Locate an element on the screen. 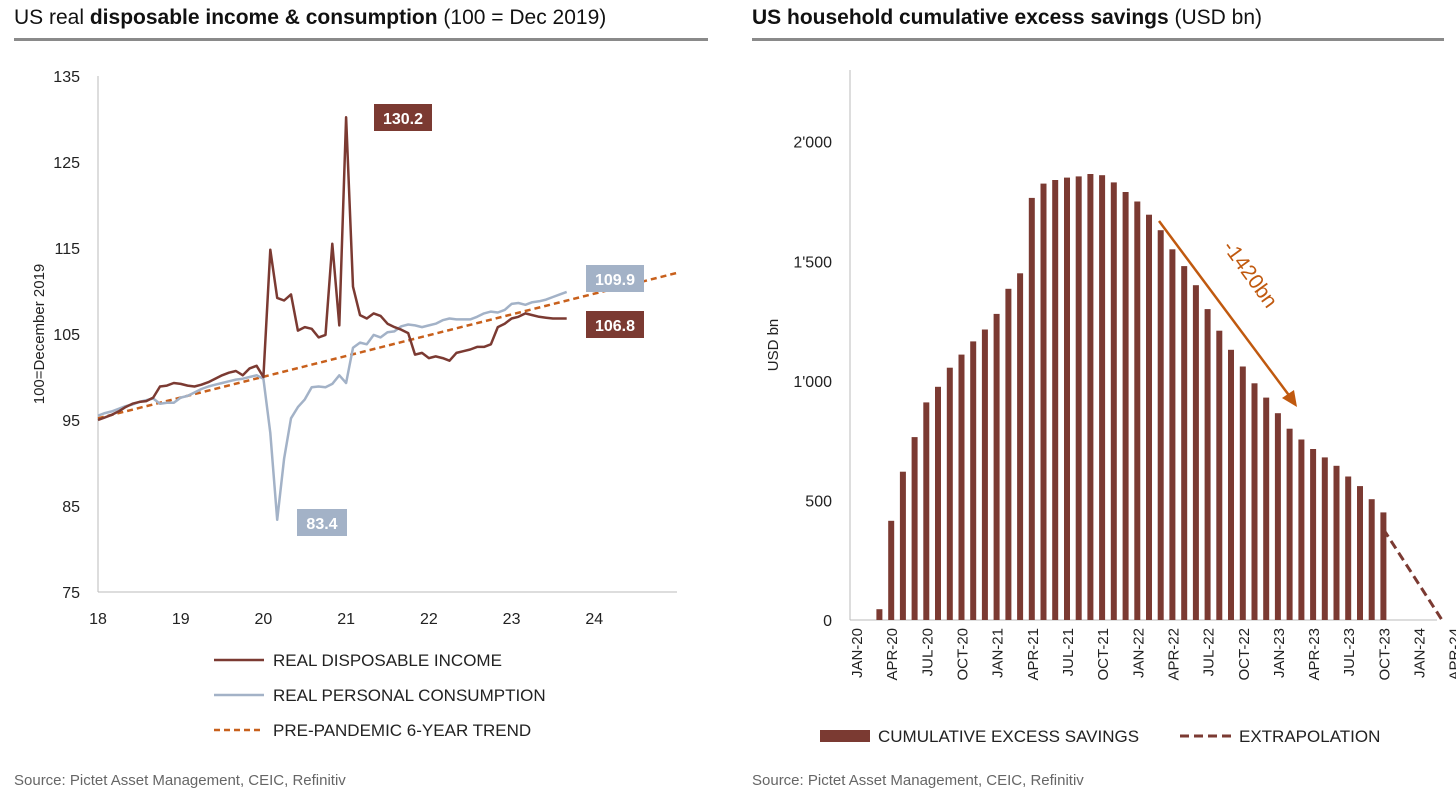 The image size is (1456, 803). value-label: 109.9 is located at coordinates (615, 278).